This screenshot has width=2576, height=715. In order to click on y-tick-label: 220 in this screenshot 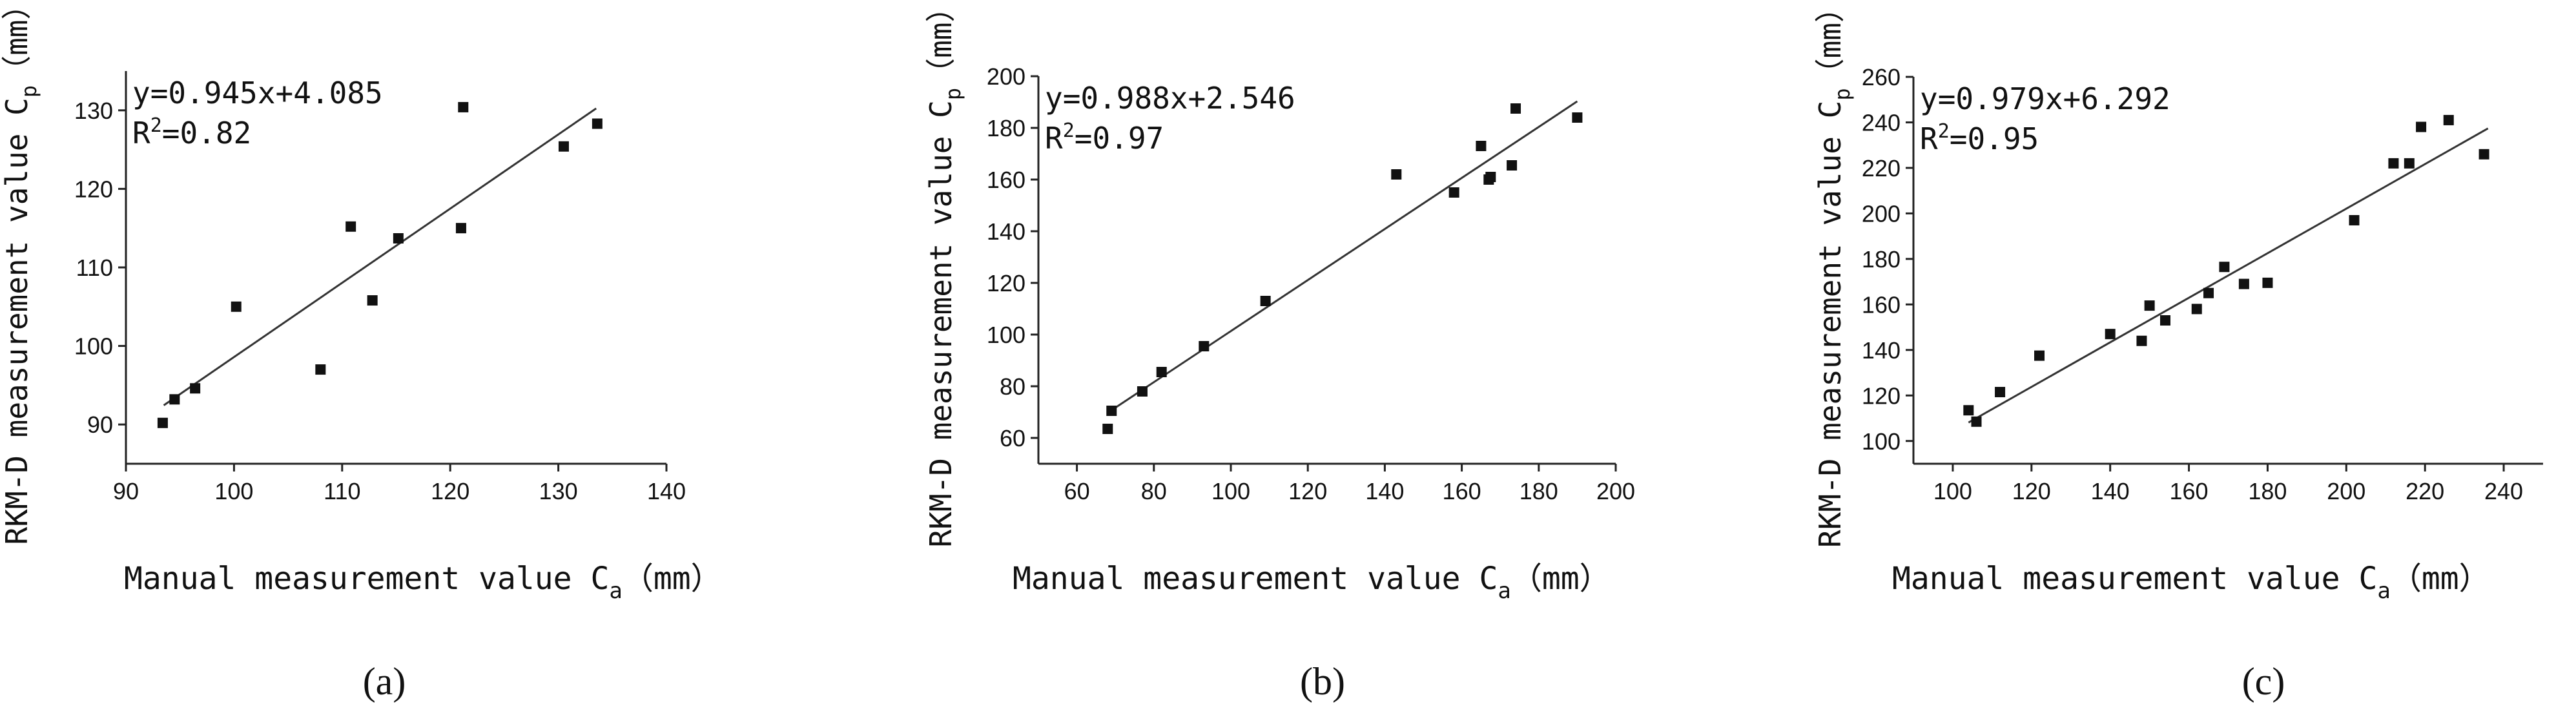, I will do `click(1881, 168)`.